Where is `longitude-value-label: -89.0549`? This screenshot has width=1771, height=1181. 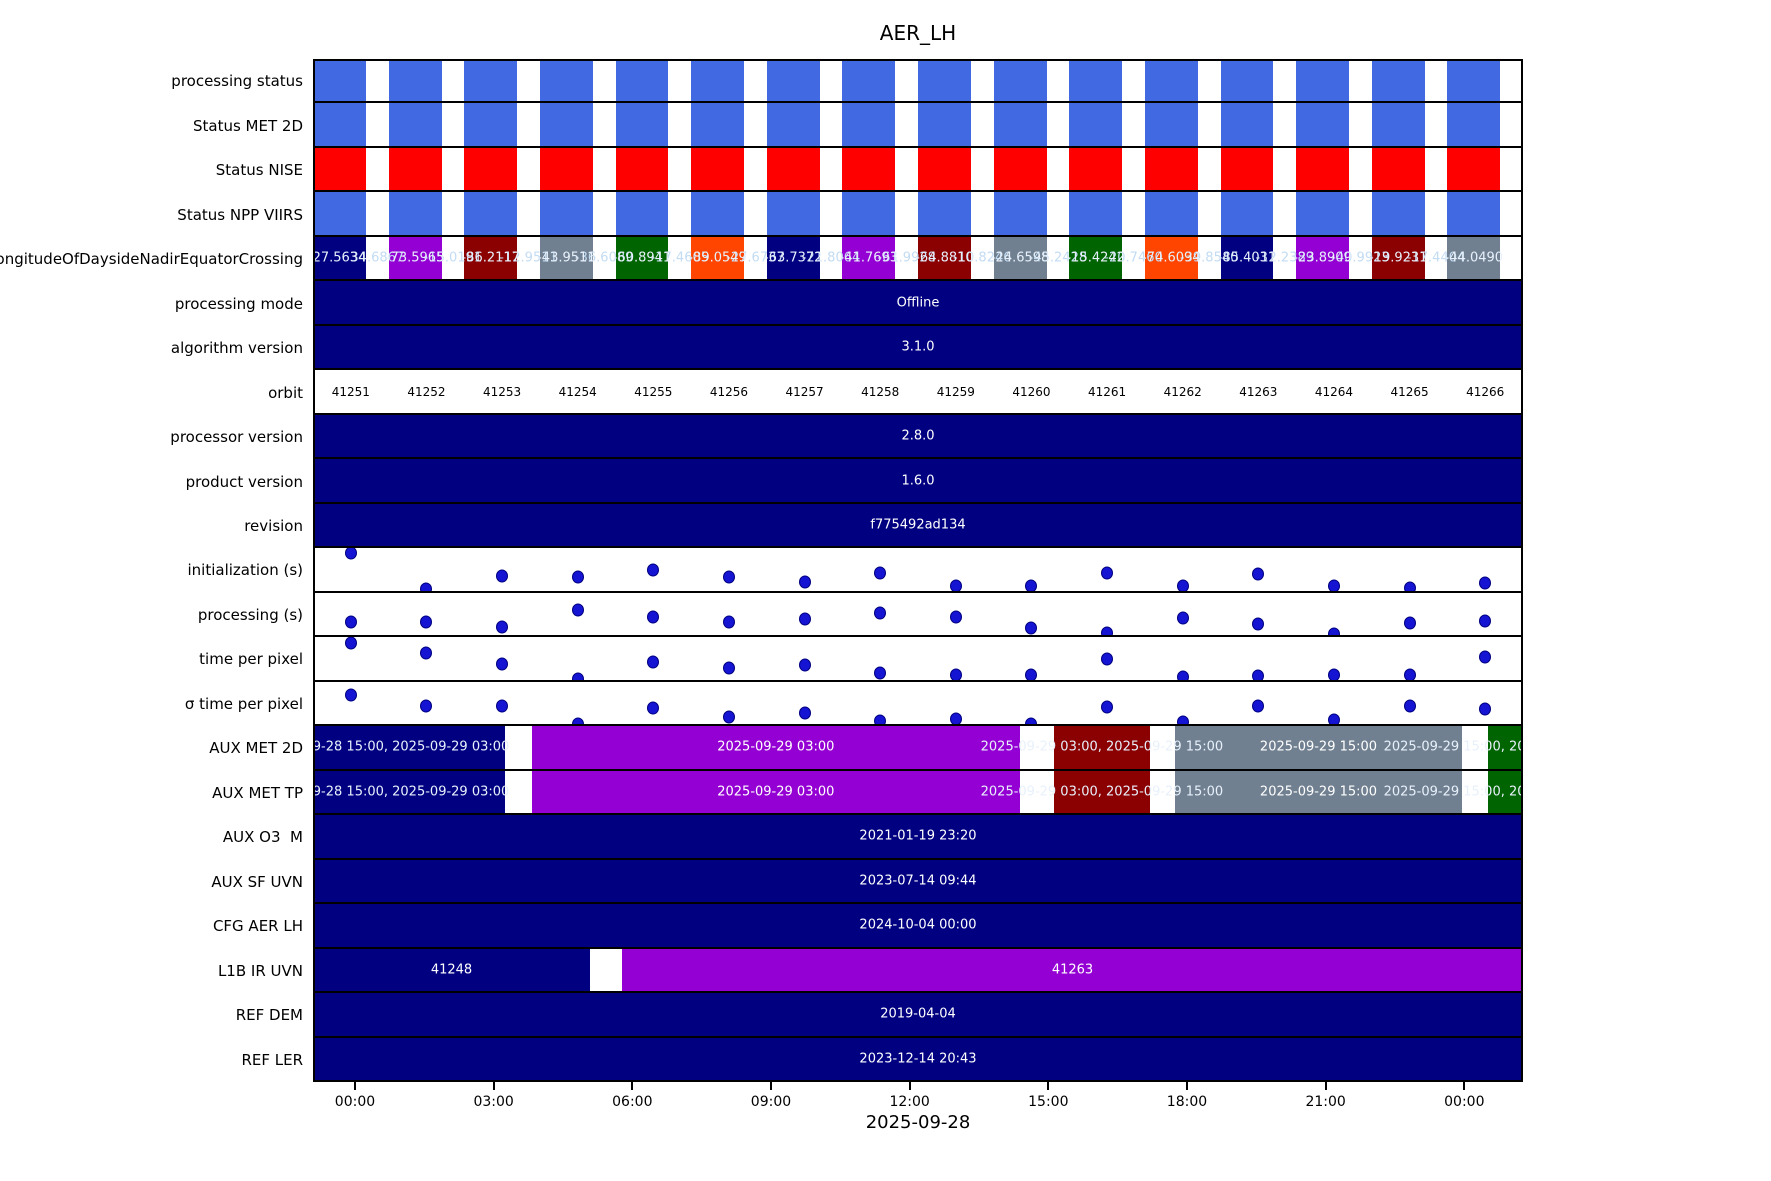
longitude-value-label: -89.0549 is located at coordinates (717, 258).